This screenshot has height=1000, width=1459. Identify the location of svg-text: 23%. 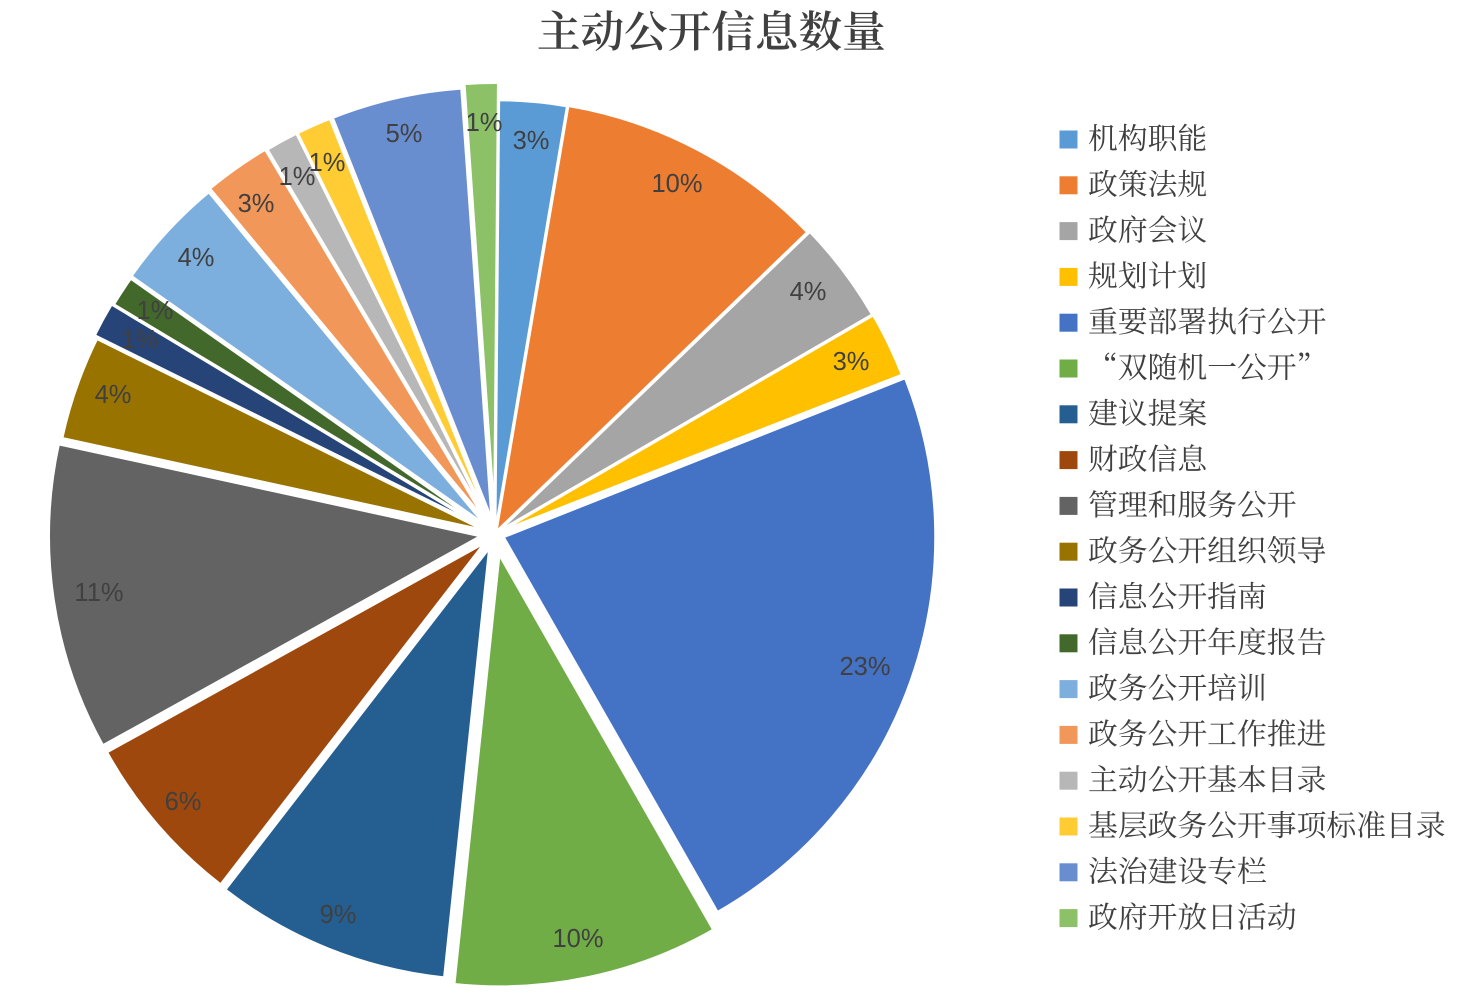
(864, 667).